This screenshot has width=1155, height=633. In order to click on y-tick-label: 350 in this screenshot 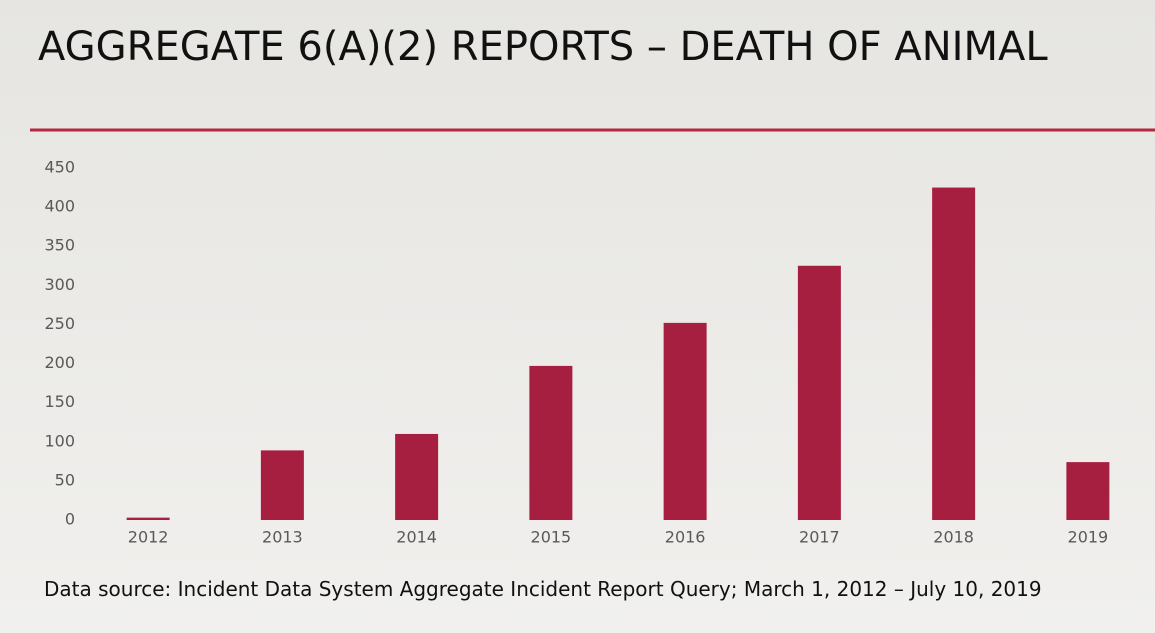, I will do `click(59, 245)`.